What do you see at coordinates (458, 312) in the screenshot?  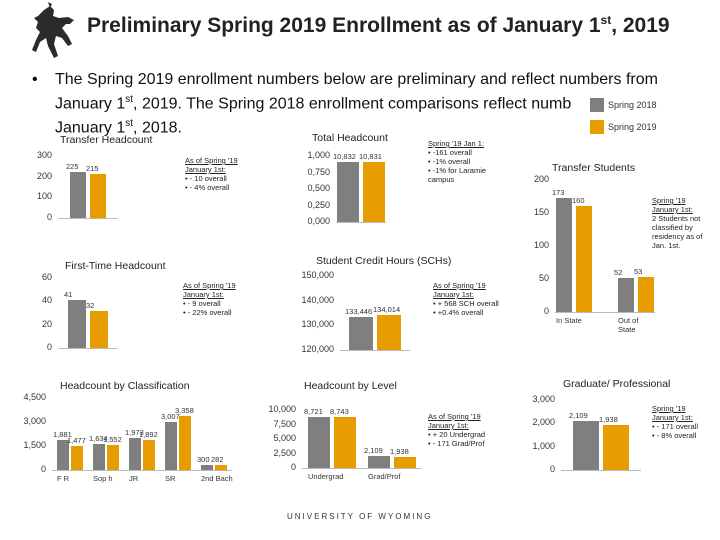 I see `note-line: • +0.4% overall` at bounding box center [458, 312].